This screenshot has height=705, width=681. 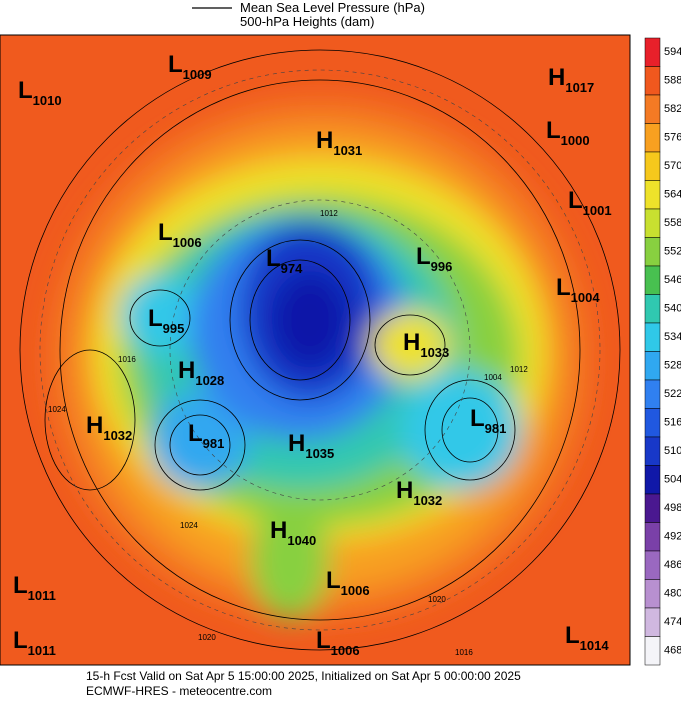 I want to click on footer-source: ECMWF-HRES - meteocentre.com, so click(x=179, y=691).